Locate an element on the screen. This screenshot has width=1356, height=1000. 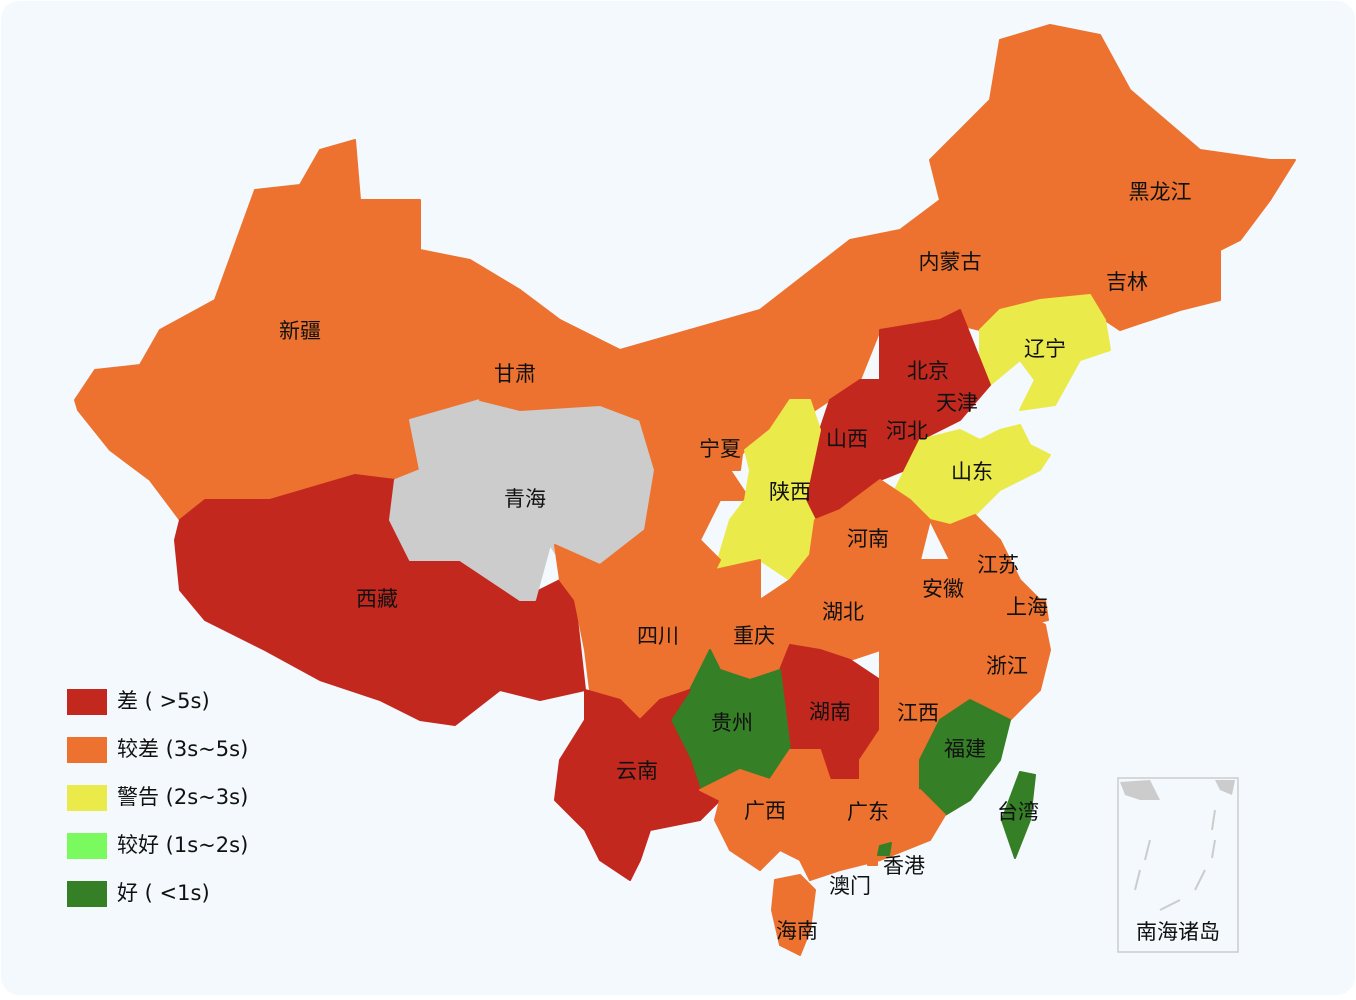
legend-label: 警告 (2s~3s) is located at coordinates (182, 797).